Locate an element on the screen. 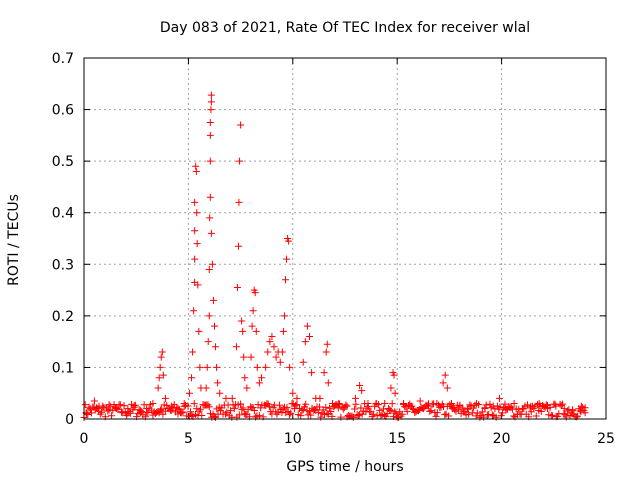 Image resolution: width=640 pixels, height=480 pixels. x-tick-label: 20 is located at coordinates (502, 439).